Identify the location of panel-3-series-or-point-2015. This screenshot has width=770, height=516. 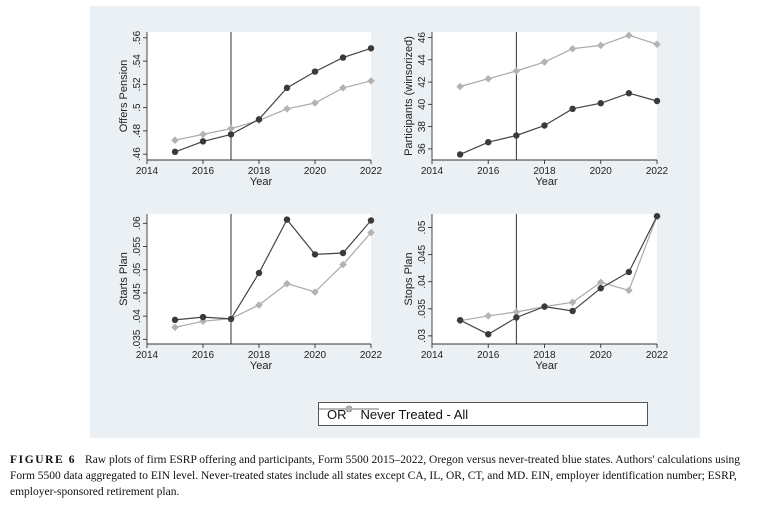
(175, 320).